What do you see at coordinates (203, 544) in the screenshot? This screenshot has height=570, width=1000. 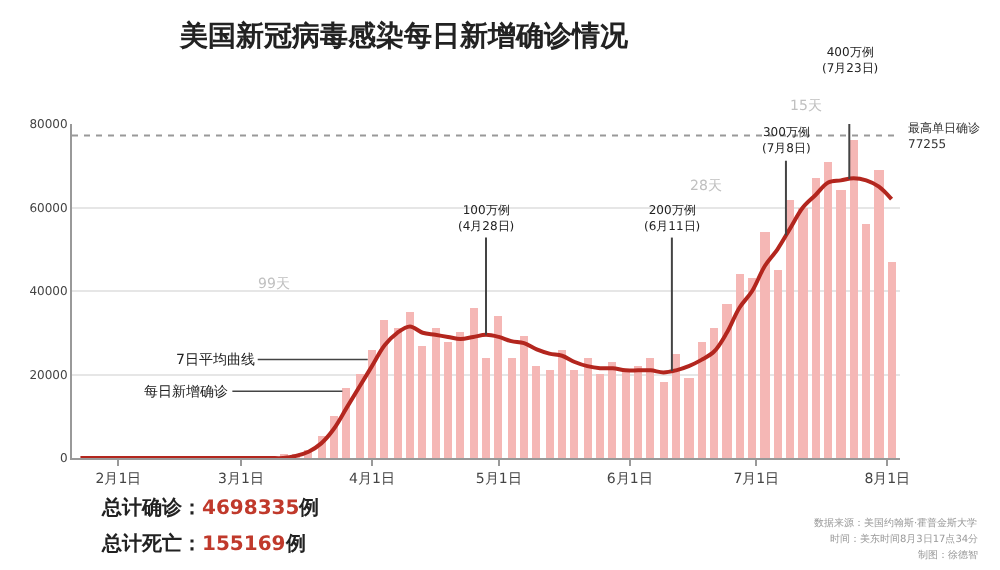 I see `text: 总计死亡：155169例` at bounding box center [203, 544].